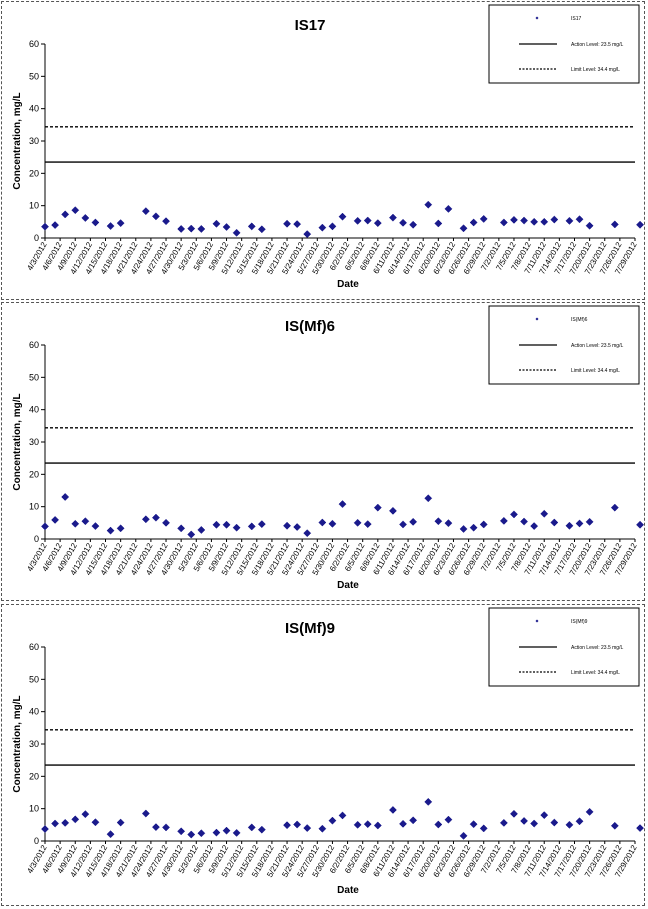 This screenshot has width=648, height=909. I want to click on legend-entry: IS(Mf)6, so click(579, 320).